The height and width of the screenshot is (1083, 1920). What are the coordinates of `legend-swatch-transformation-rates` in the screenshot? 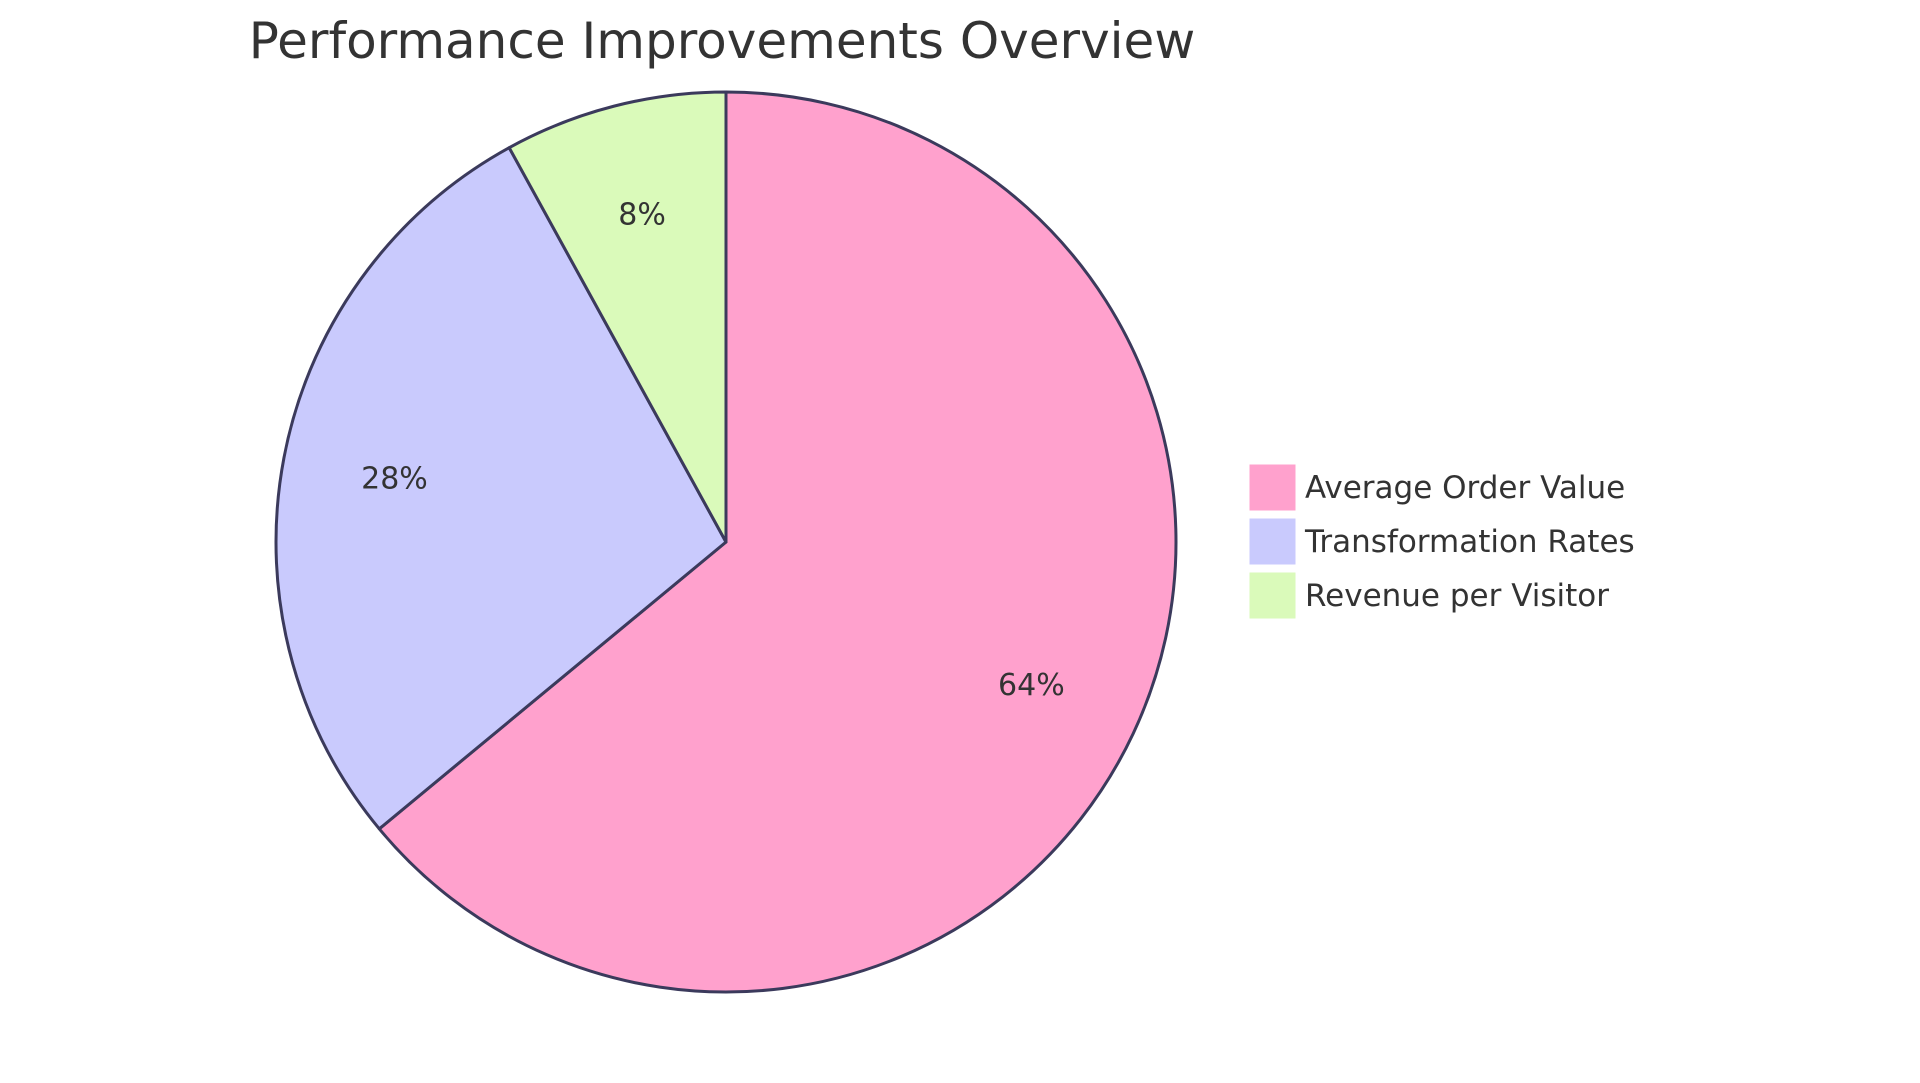 It's located at (1272, 541).